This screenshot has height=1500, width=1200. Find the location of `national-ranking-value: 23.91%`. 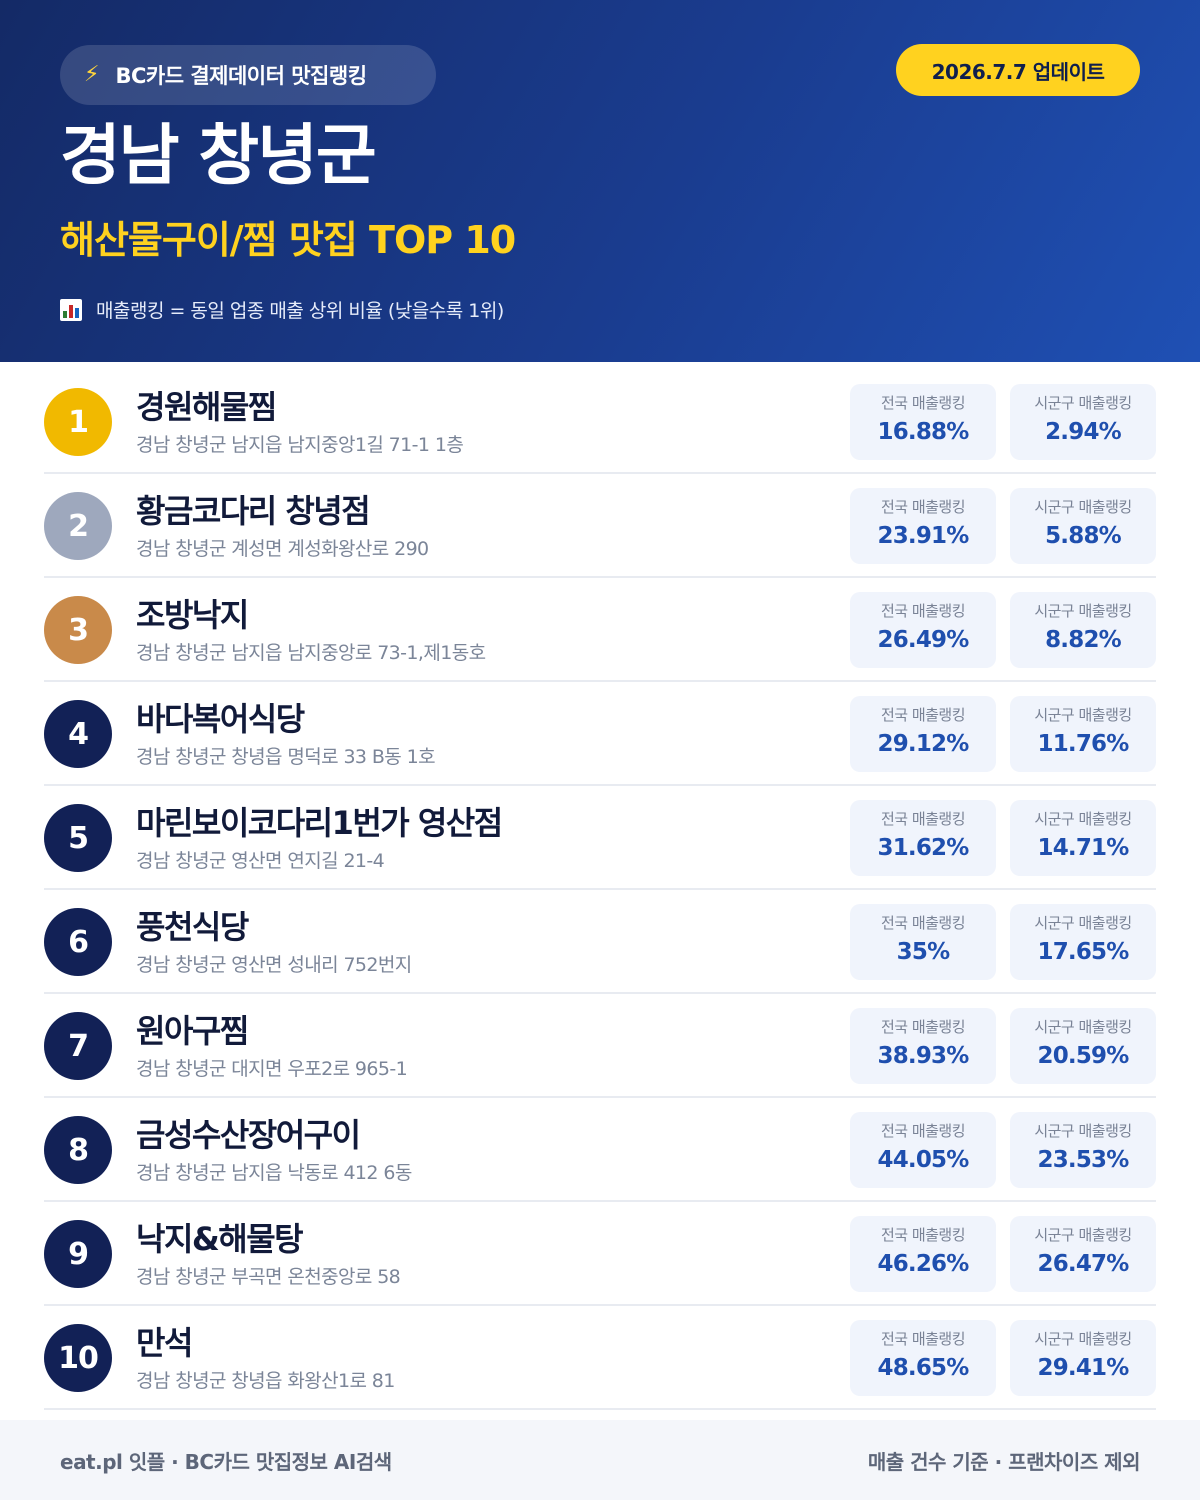

national-ranking-value: 23.91% is located at coordinates (923, 536).